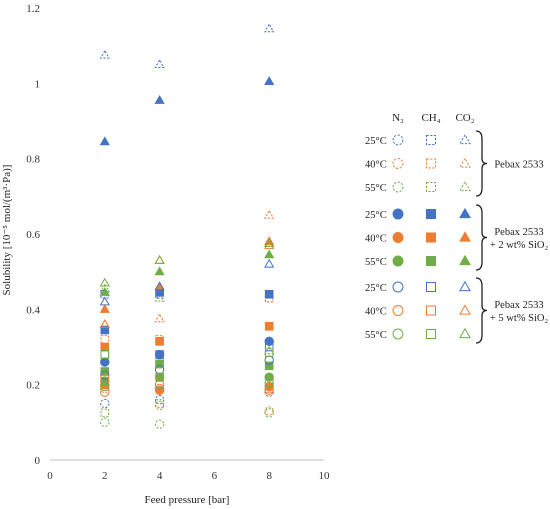 The height and width of the screenshot is (509, 550). I want to click on x-tick-label: 2, so click(105, 476).